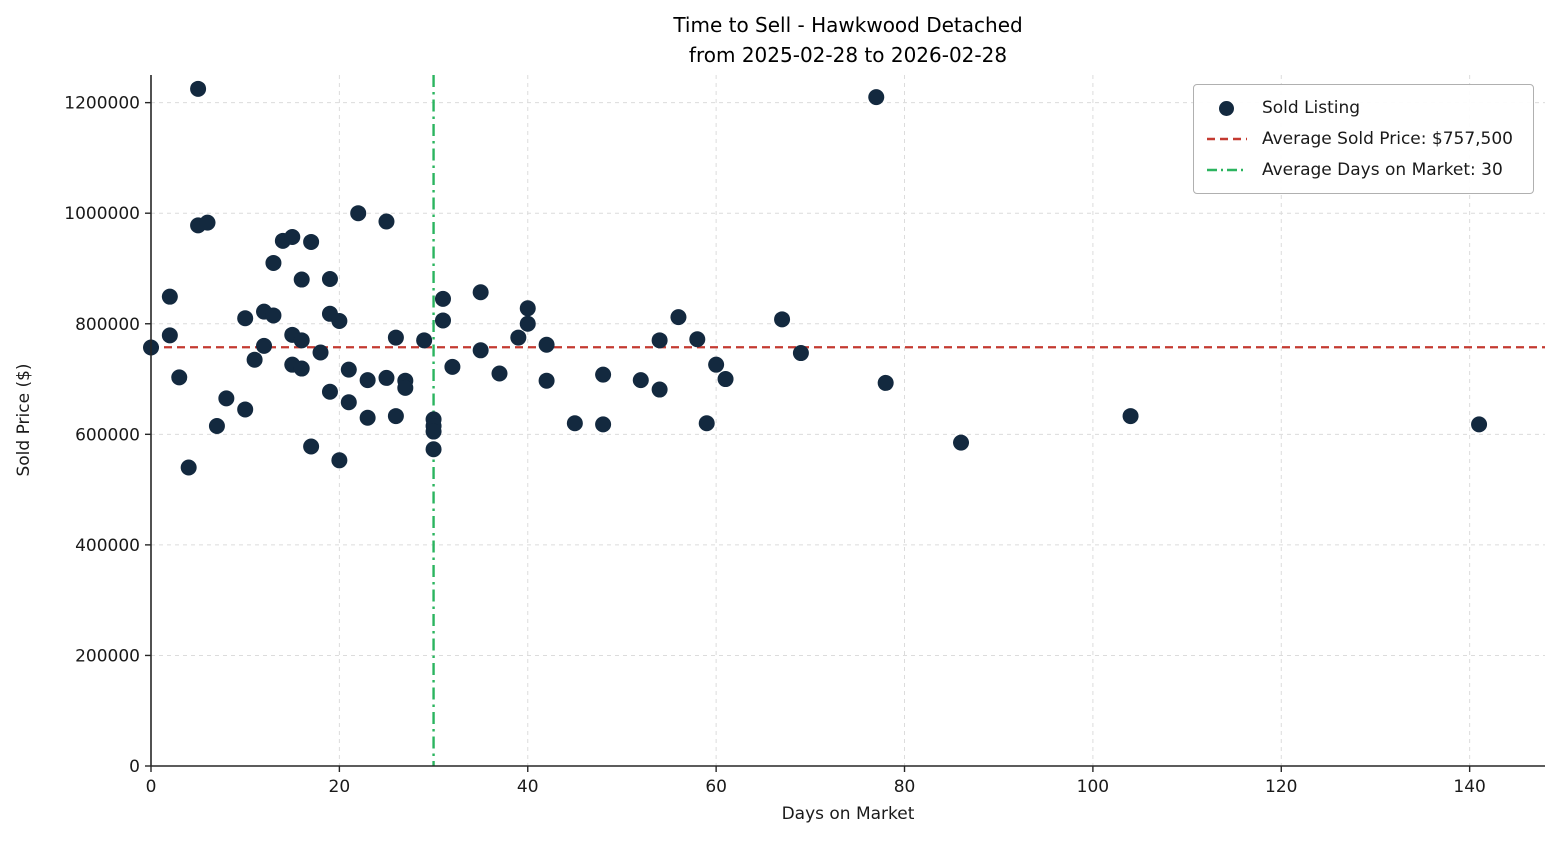  What do you see at coordinates (1469, 787) in the screenshot?
I see `x-tick-label: 140` at bounding box center [1469, 787].